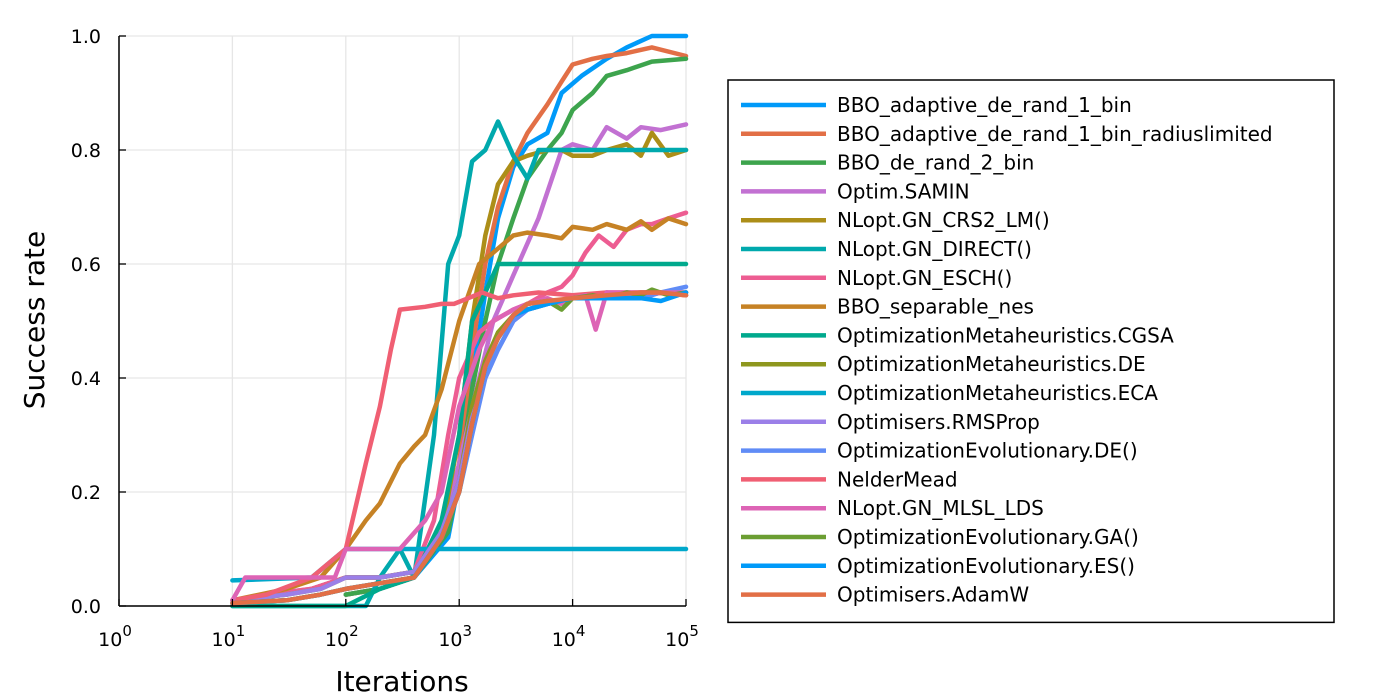 This screenshot has width=1400, height=700. Describe the element at coordinates (1055, 134) in the screenshot. I see `legend-entry: BBO_adaptive_de_rand_1_bin_radiuslimited` at that location.